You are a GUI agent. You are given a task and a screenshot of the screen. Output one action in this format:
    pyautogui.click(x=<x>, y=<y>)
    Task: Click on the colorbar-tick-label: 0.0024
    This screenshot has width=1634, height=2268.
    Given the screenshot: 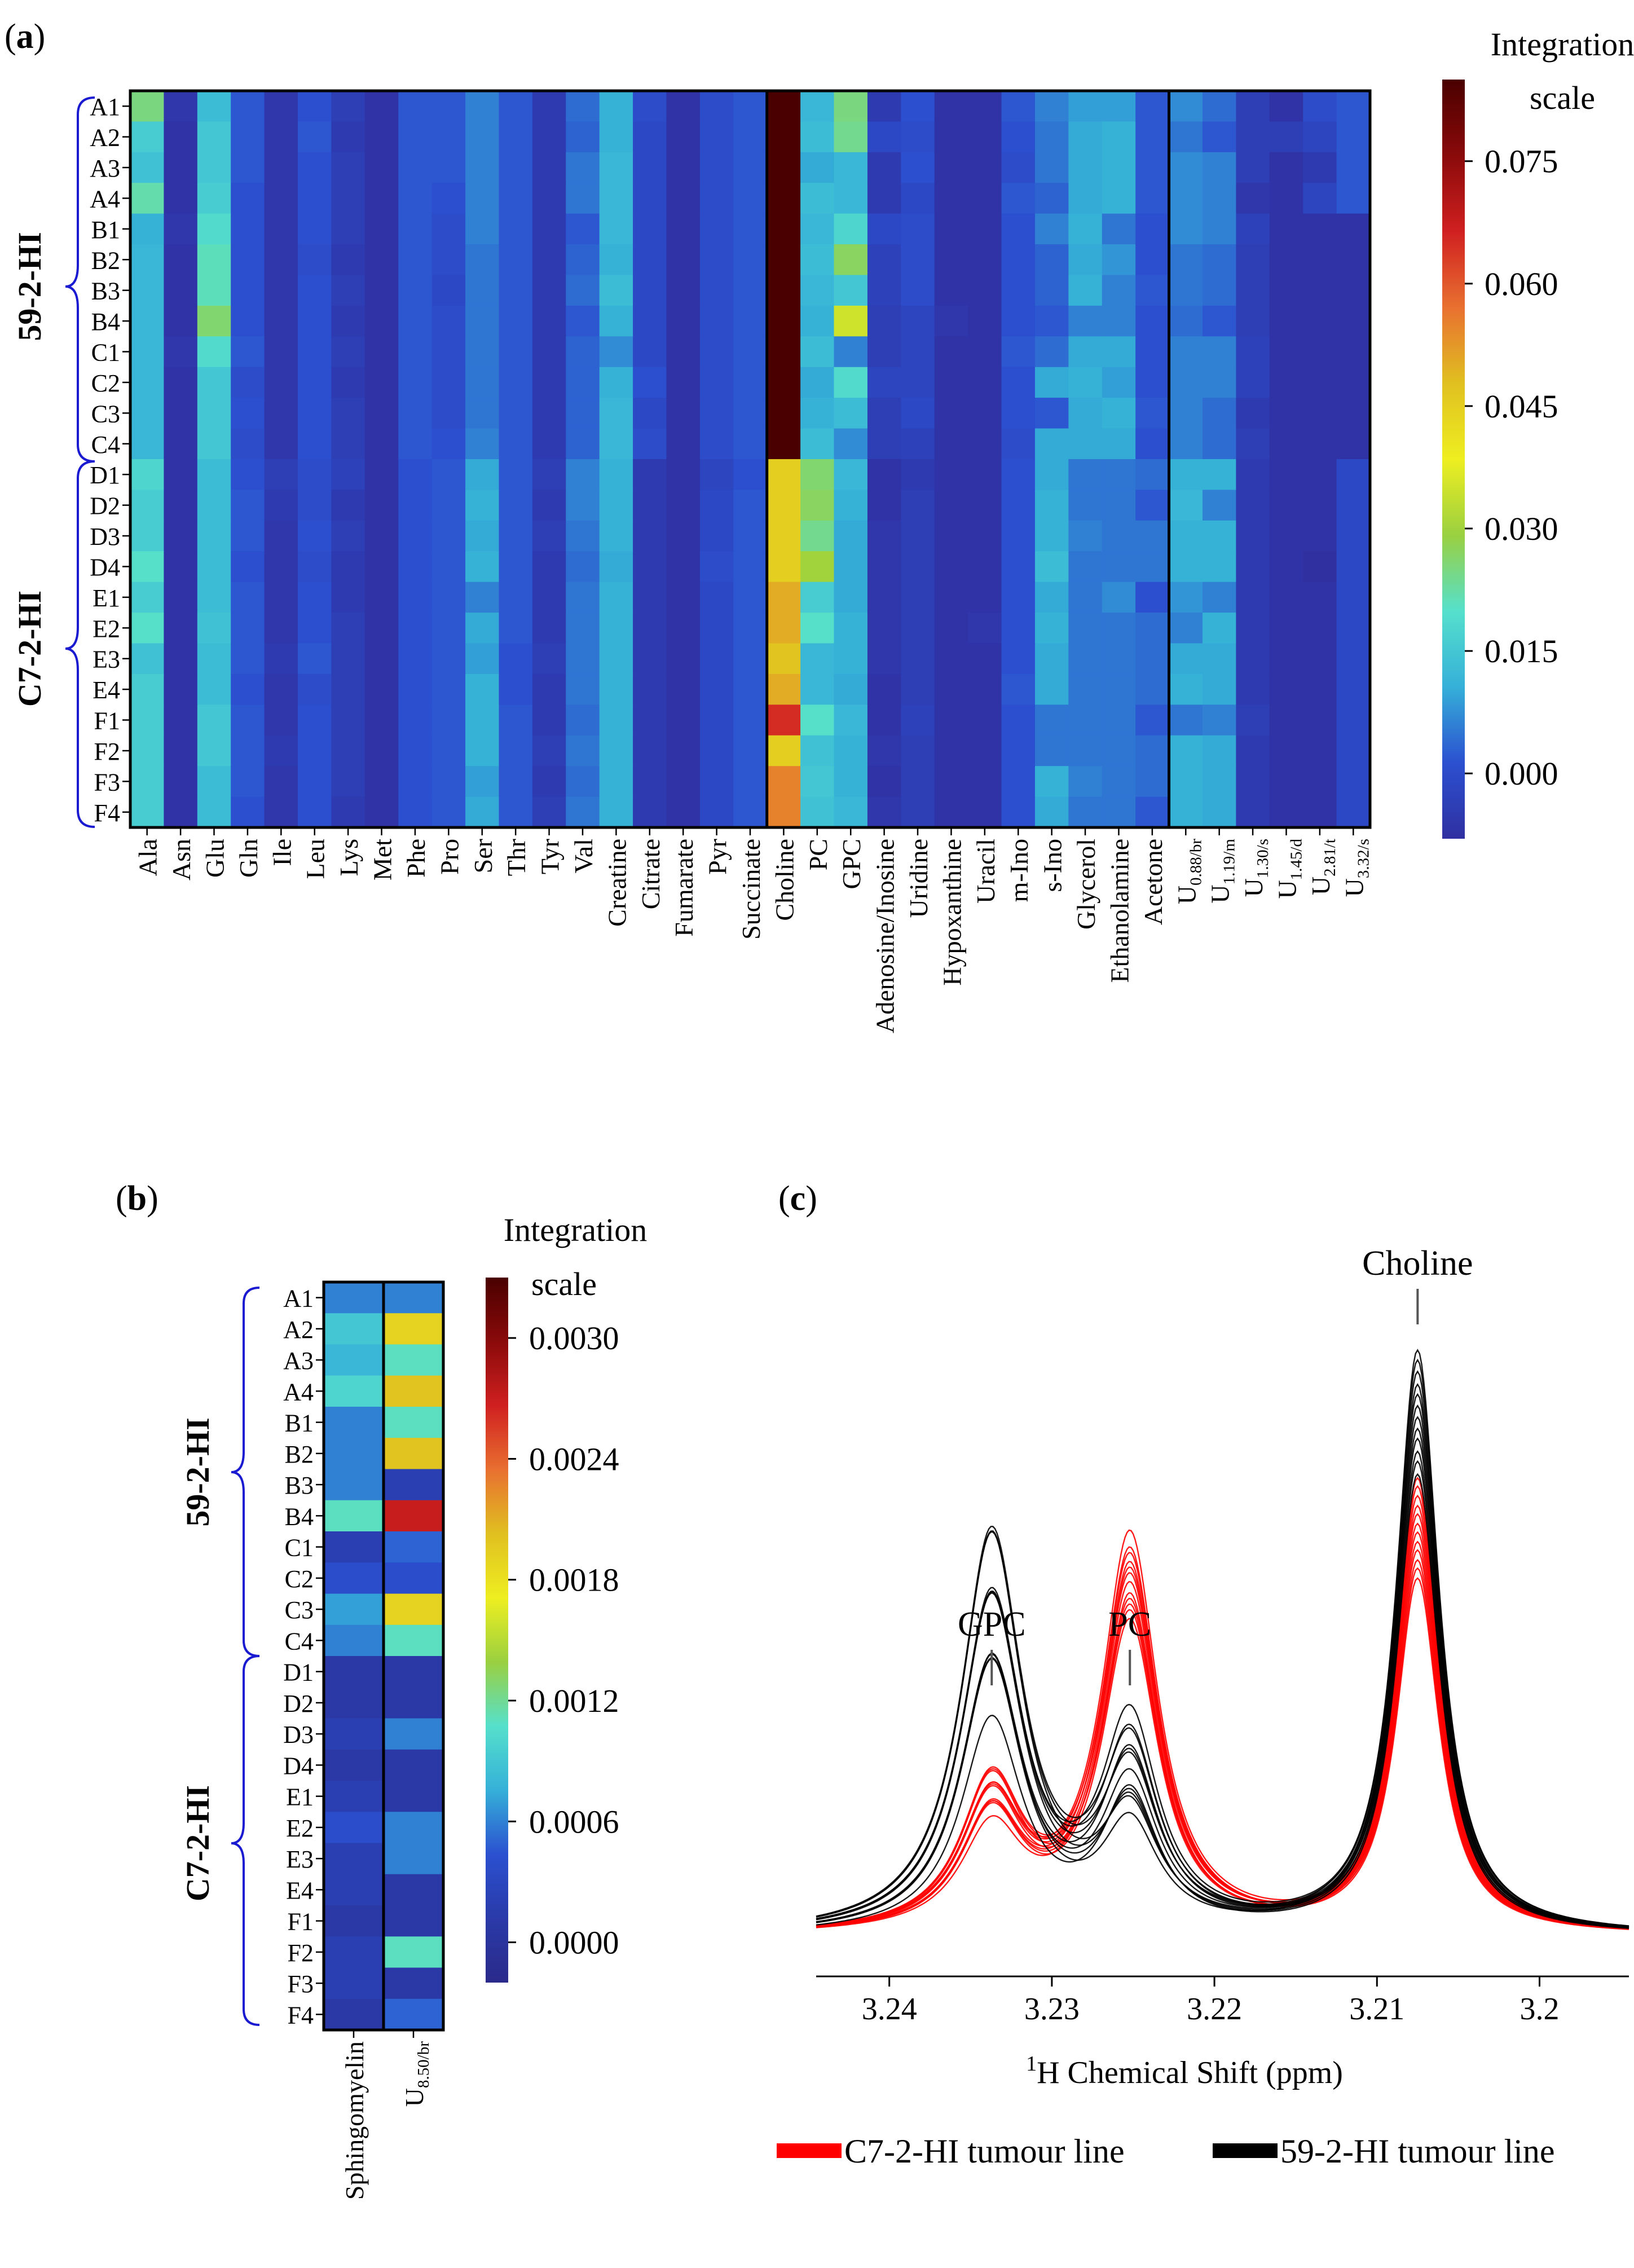 What is the action you would take?
    pyautogui.click(x=574, y=1459)
    